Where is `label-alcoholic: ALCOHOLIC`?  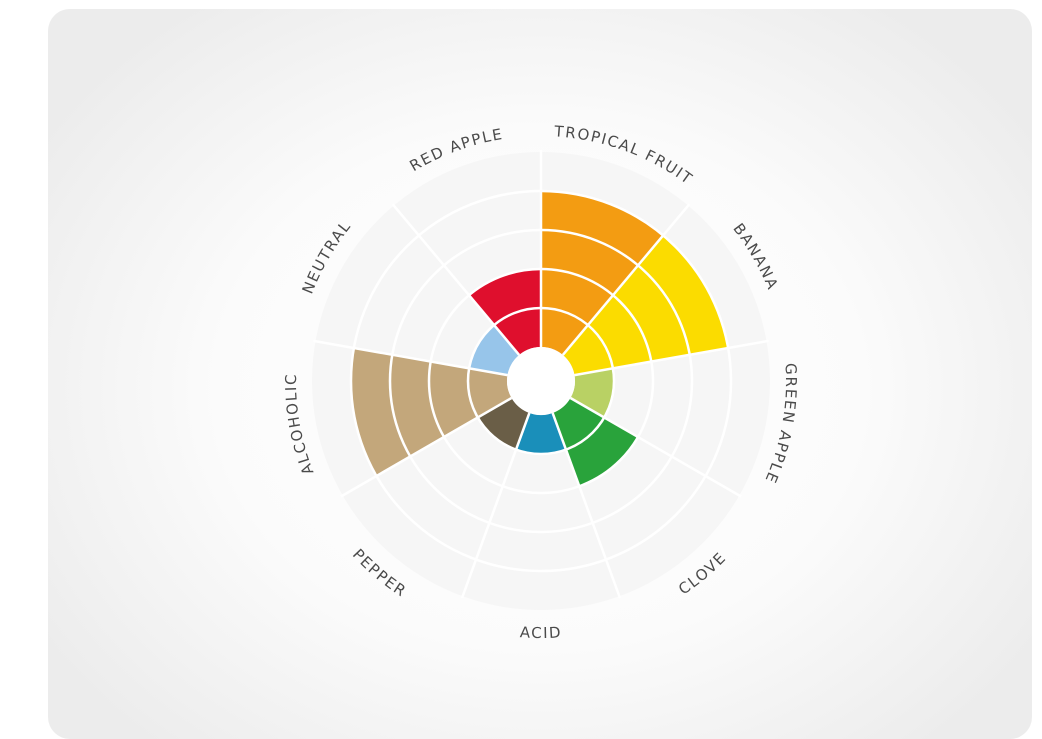 label-alcoholic: ALCOHOLIC is located at coordinates (299, 425).